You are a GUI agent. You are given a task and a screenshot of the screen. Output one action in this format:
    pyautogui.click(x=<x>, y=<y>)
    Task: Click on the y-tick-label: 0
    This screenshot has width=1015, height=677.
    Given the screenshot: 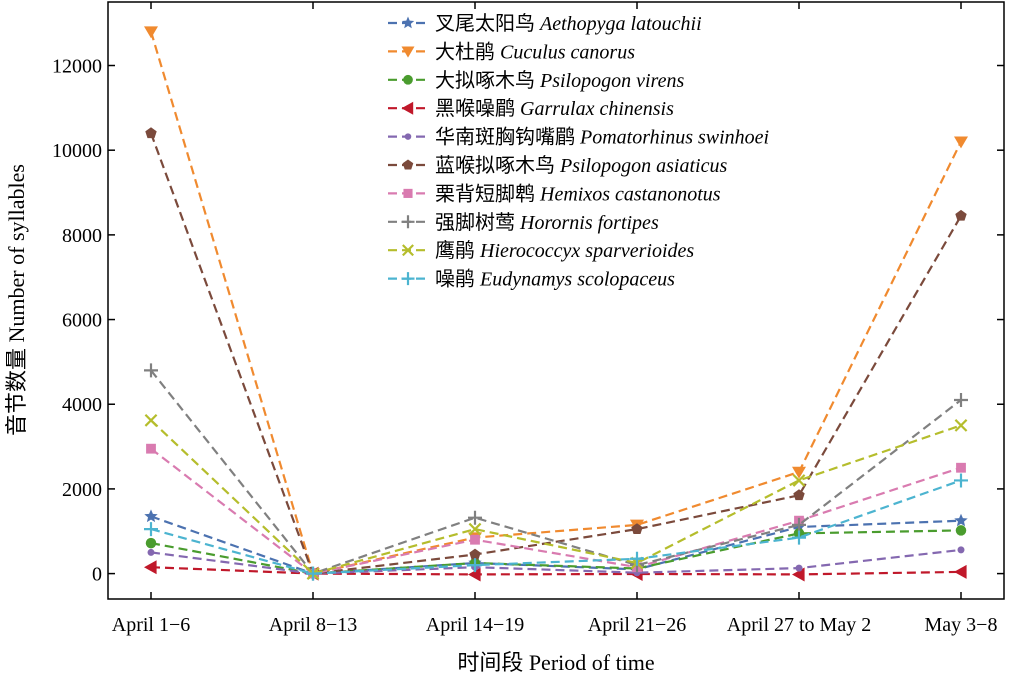 What is the action you would take?
    pyautogui.click(x=97, y=575)
    